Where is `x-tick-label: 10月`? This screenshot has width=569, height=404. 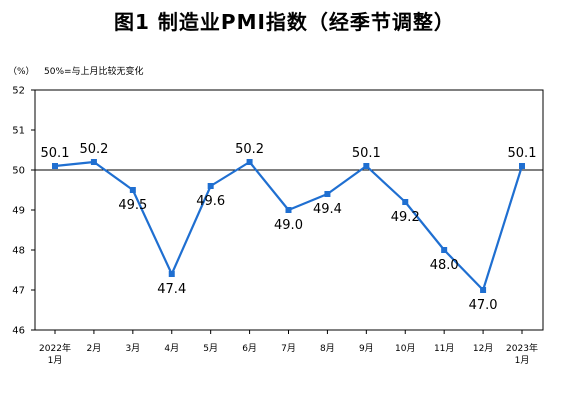
x-tick-label: 10月 is located at coordinates (405, 348).